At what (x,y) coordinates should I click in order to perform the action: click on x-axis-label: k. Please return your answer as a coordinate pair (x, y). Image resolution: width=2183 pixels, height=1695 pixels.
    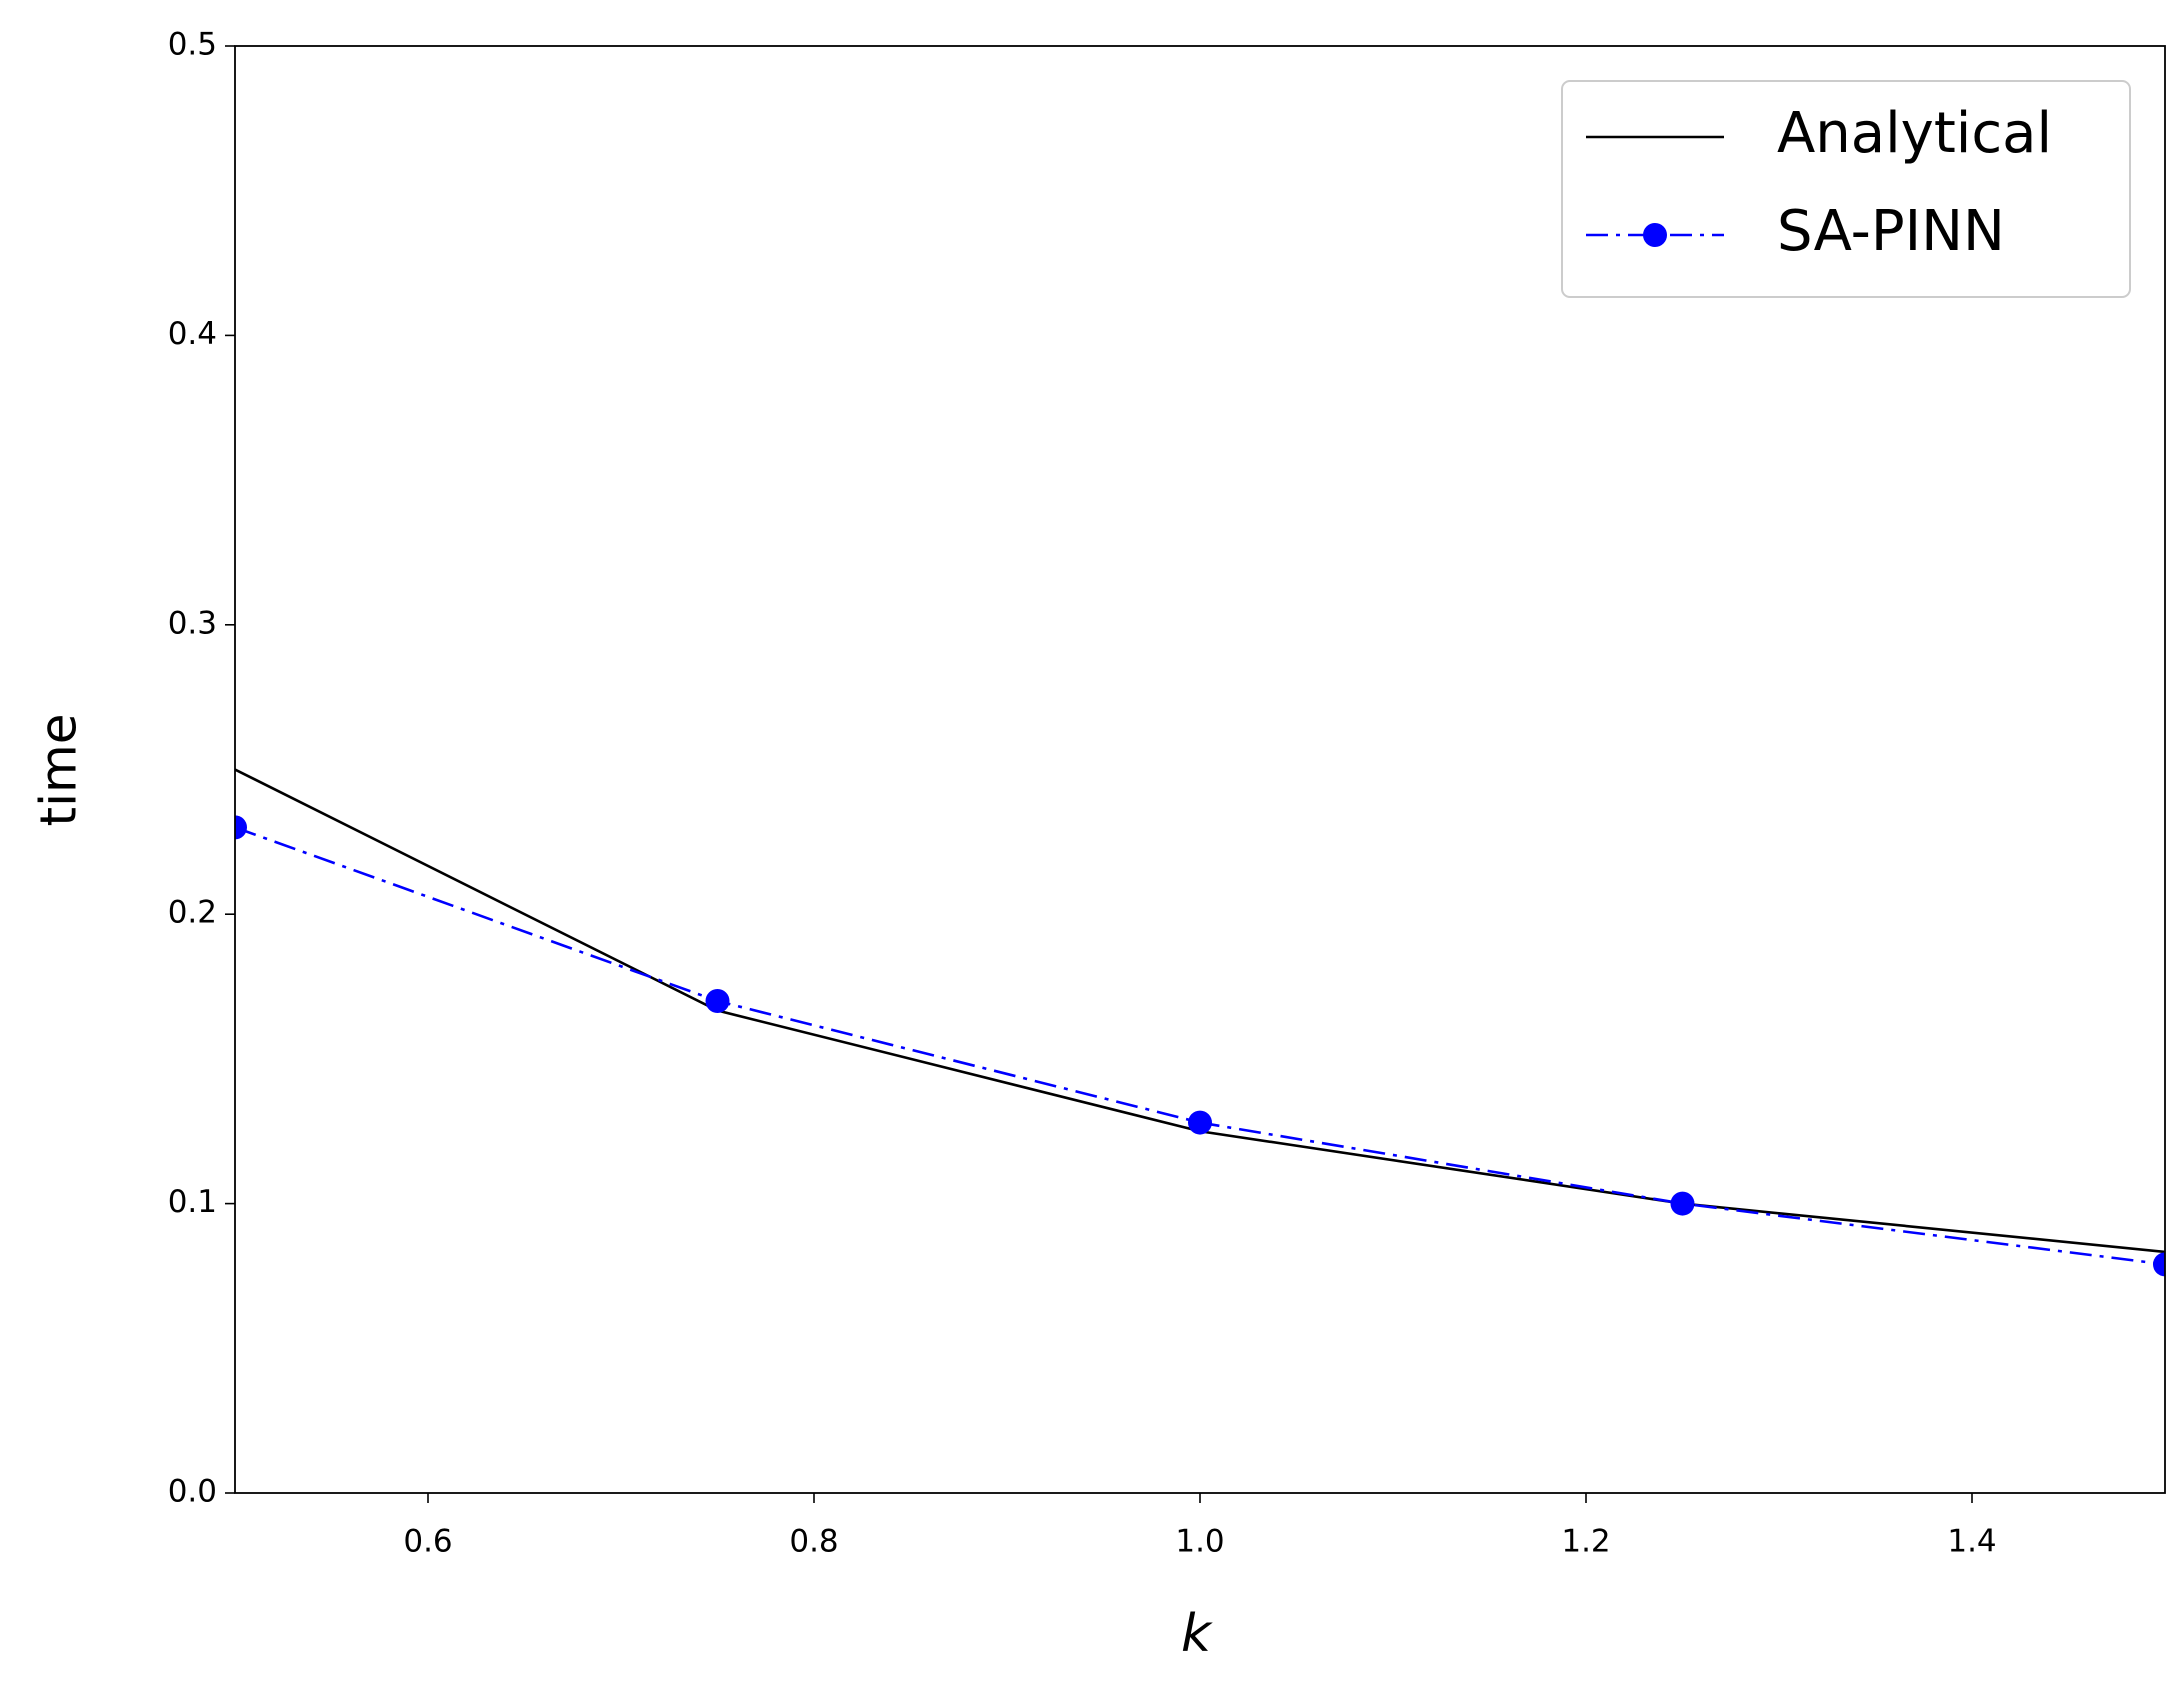
    Looking at the image, I should click on (1197, 1634).